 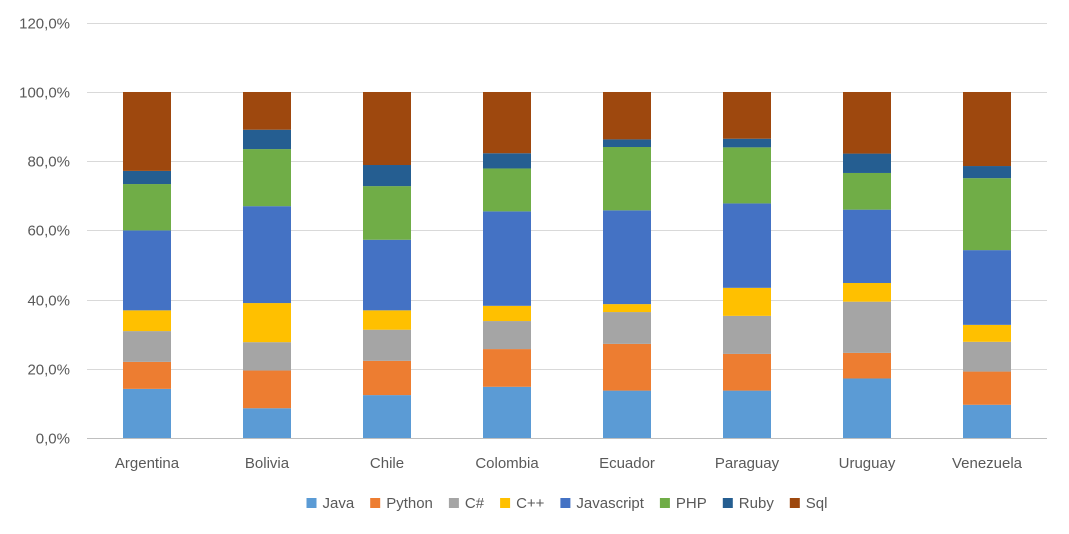 I want to click on x-category-label: Chile, so click(x=387, y=463).